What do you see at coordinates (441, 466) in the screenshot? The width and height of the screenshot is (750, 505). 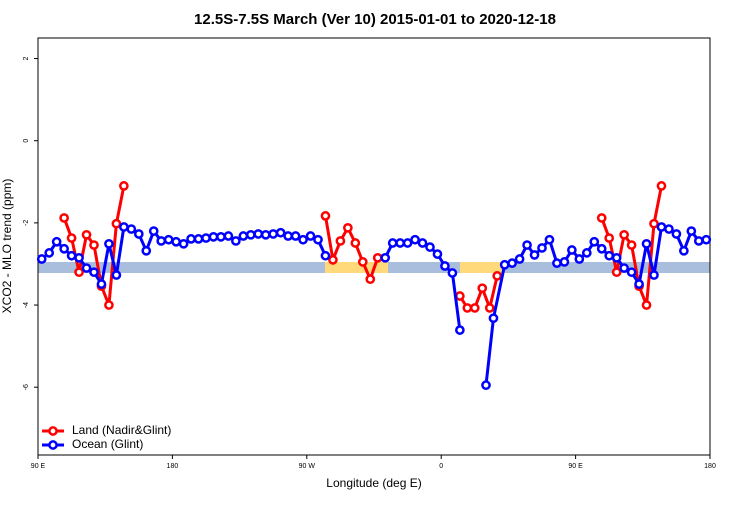 I see `x-tick-label: 0` at bounding box center [441, 466].